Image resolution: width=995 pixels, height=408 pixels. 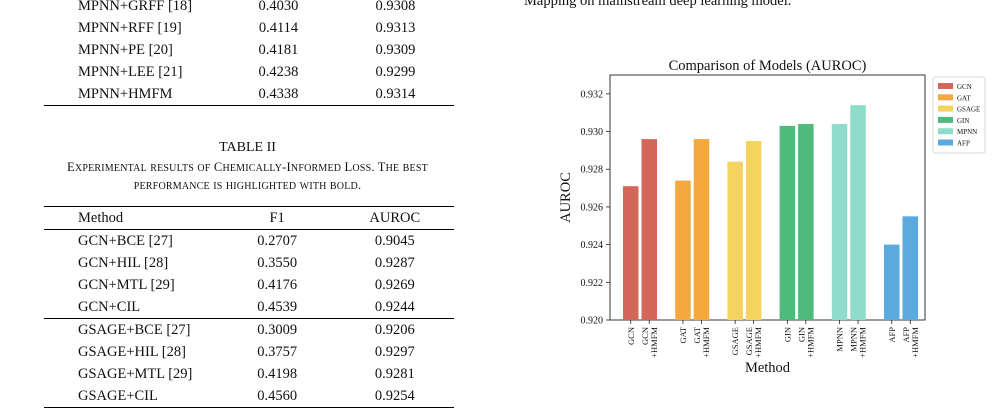 What do you see at coordinates (277, 306) in the screenshot?
I see `cell-f1: 0.4539` at bounding box center [277, 306].